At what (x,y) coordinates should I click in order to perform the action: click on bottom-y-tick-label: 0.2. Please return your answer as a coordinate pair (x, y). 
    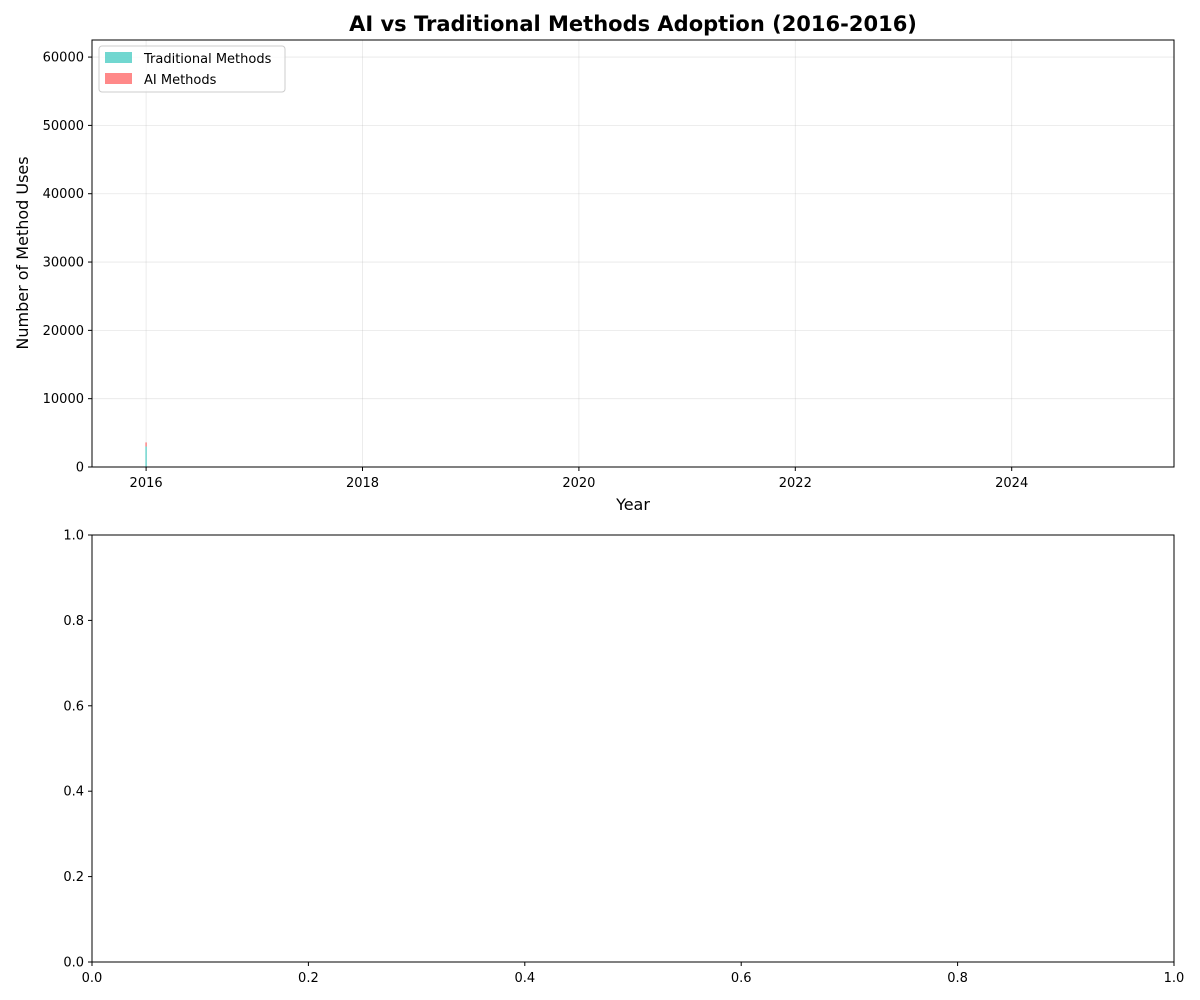
    Looking at the image, I should click on (73, 877).